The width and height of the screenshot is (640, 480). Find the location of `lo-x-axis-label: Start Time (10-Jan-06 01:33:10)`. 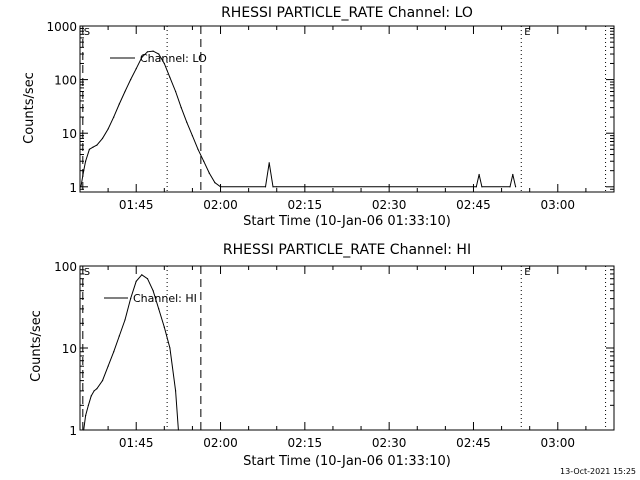

lo-x-axis-label: Start Time (10-Jan-06 01:33:10) is located at coordinates (347, 221).